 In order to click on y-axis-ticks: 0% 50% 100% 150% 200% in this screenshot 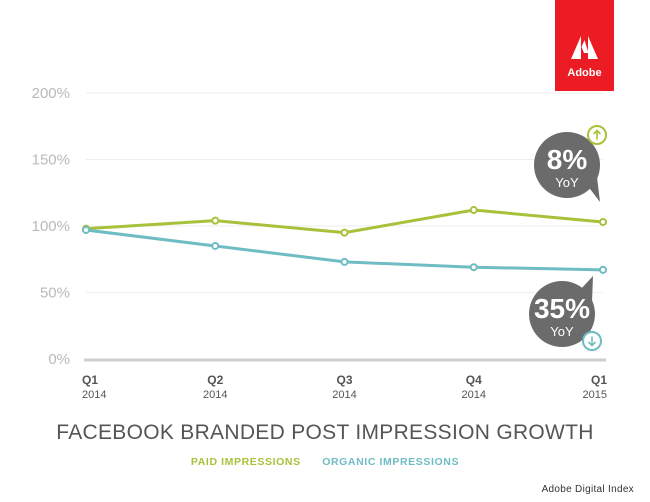, I will do `click(51, 226)`.